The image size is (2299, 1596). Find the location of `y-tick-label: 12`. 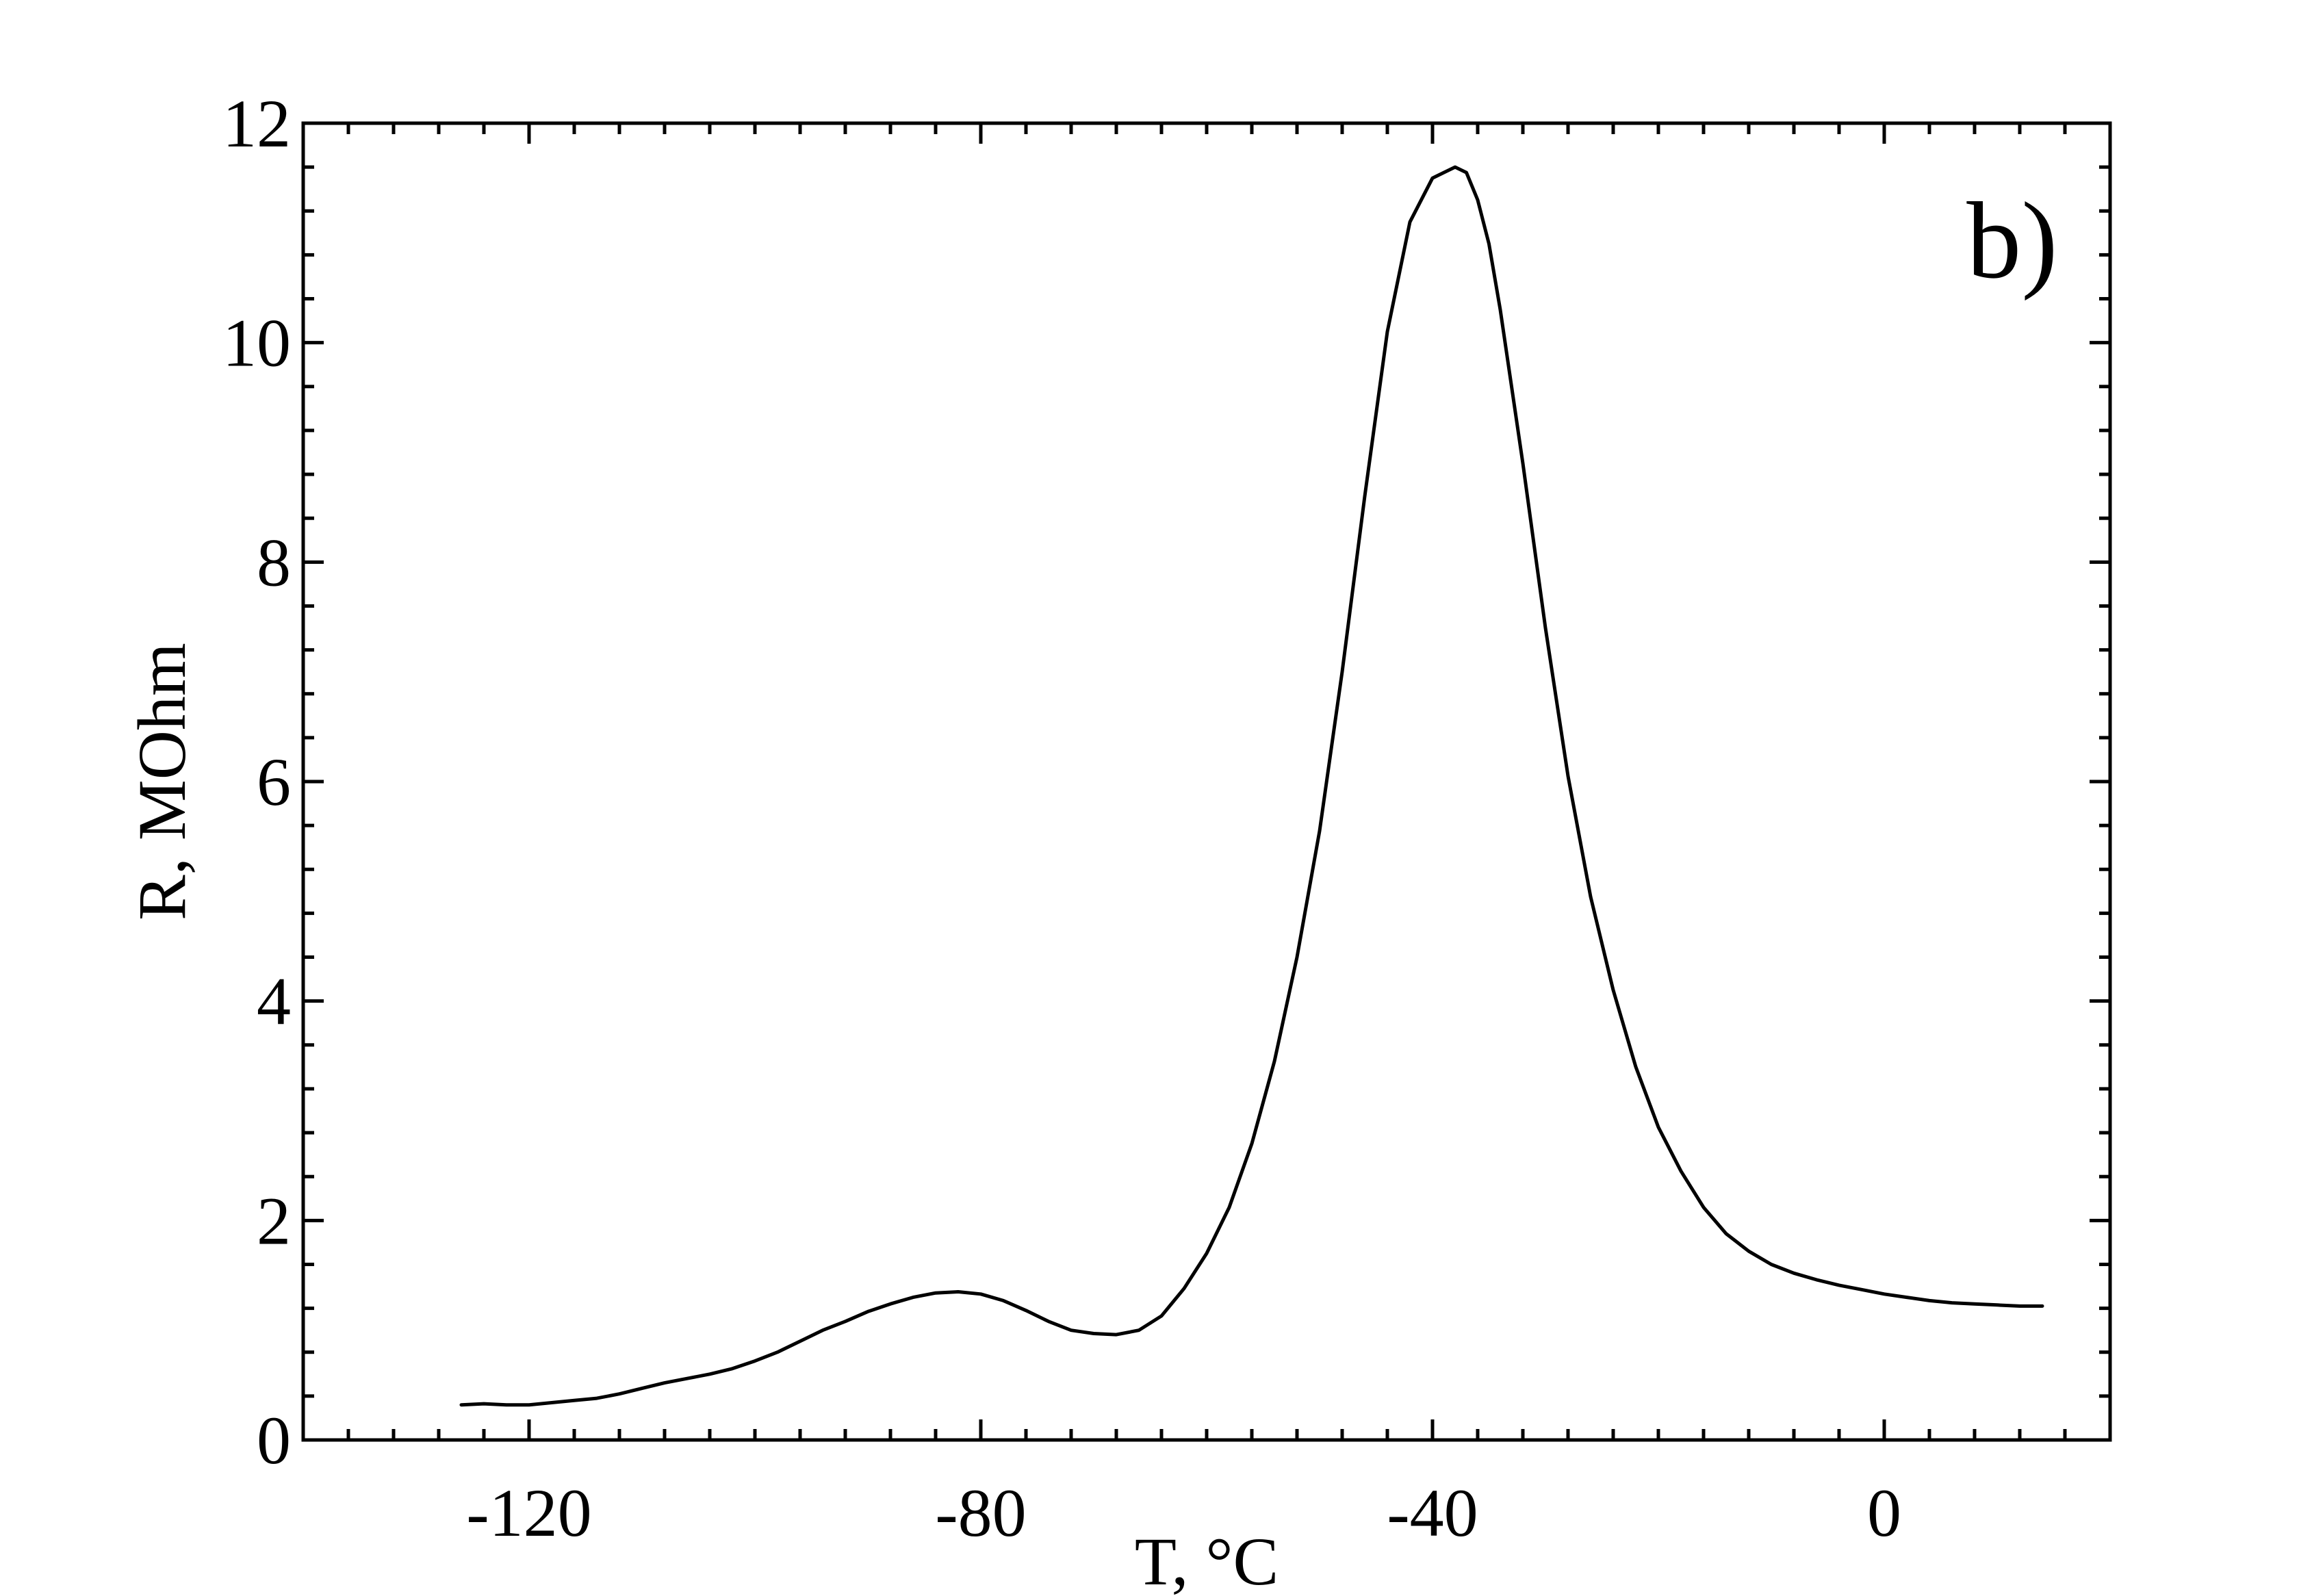

y-tick-label: 12 is located at coordinates (256, 124).